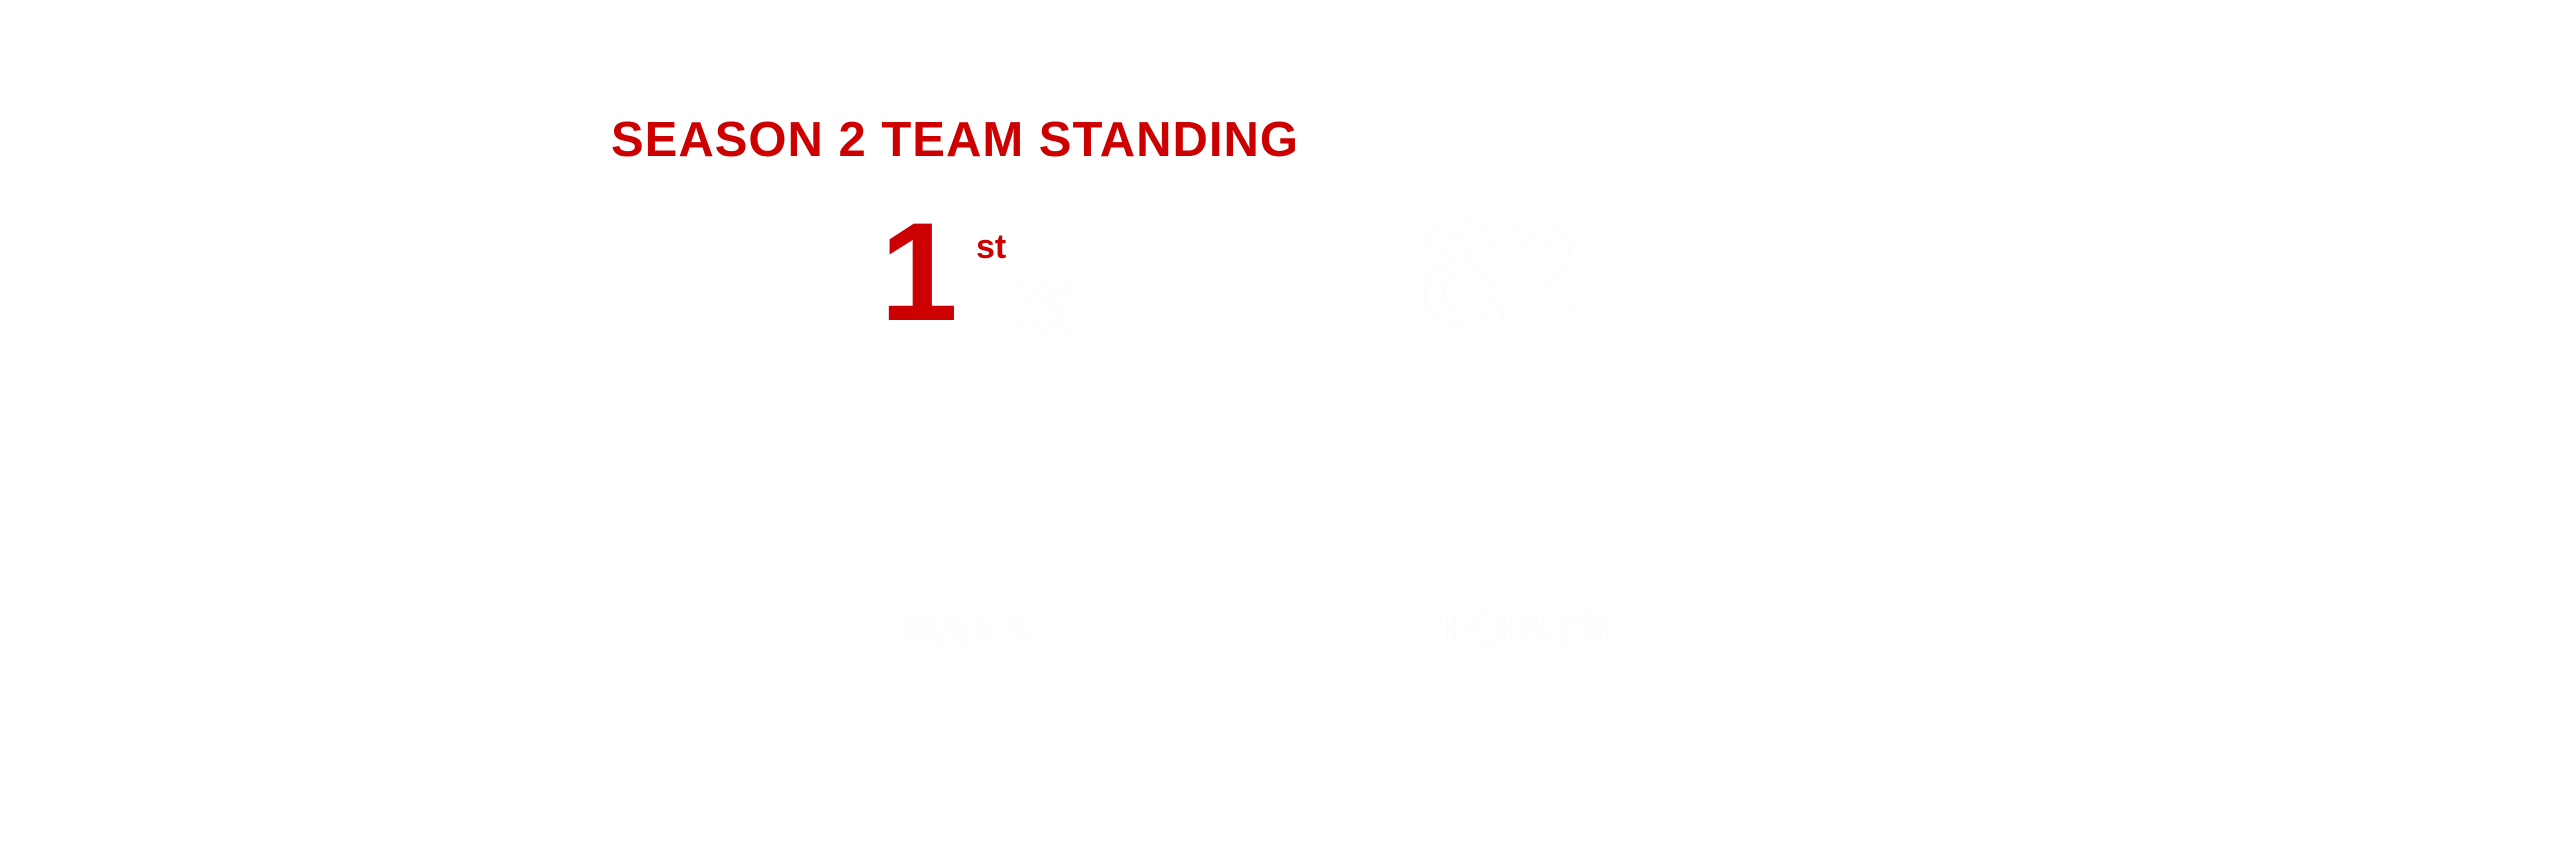 The width and height of the screenshot is (2560, 841). What do you see at coordinates (1498, 271) in the screenshot?
I see `points-value: 82` at bounding box center [1498, 271].